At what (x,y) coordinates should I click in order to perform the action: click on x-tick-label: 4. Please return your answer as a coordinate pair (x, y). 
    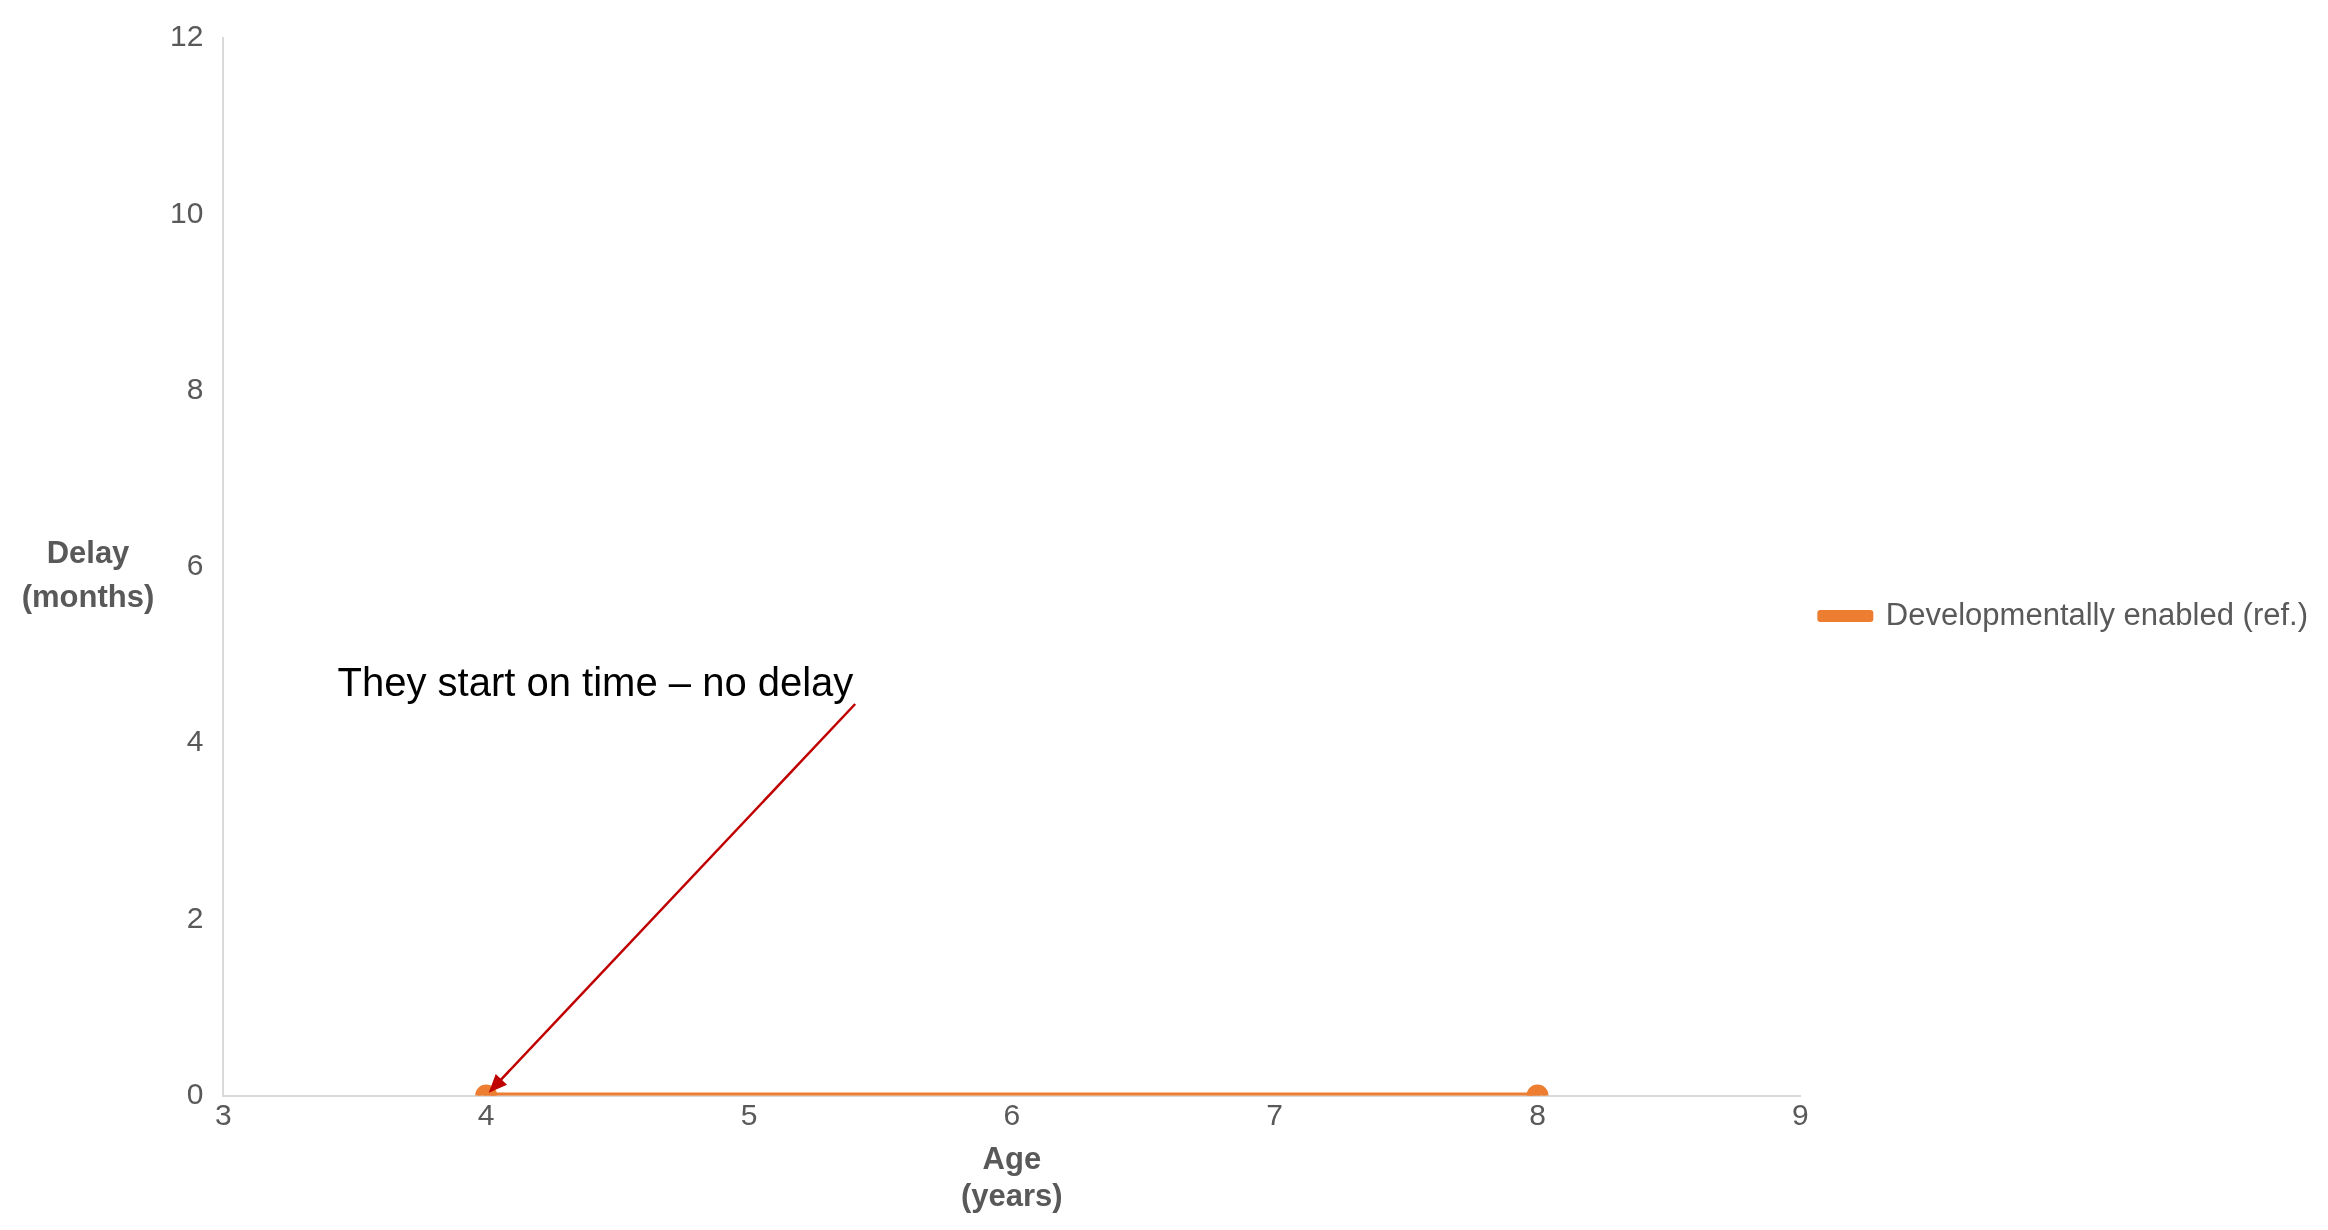
    Looking at the image, I should click on (486, 1114).